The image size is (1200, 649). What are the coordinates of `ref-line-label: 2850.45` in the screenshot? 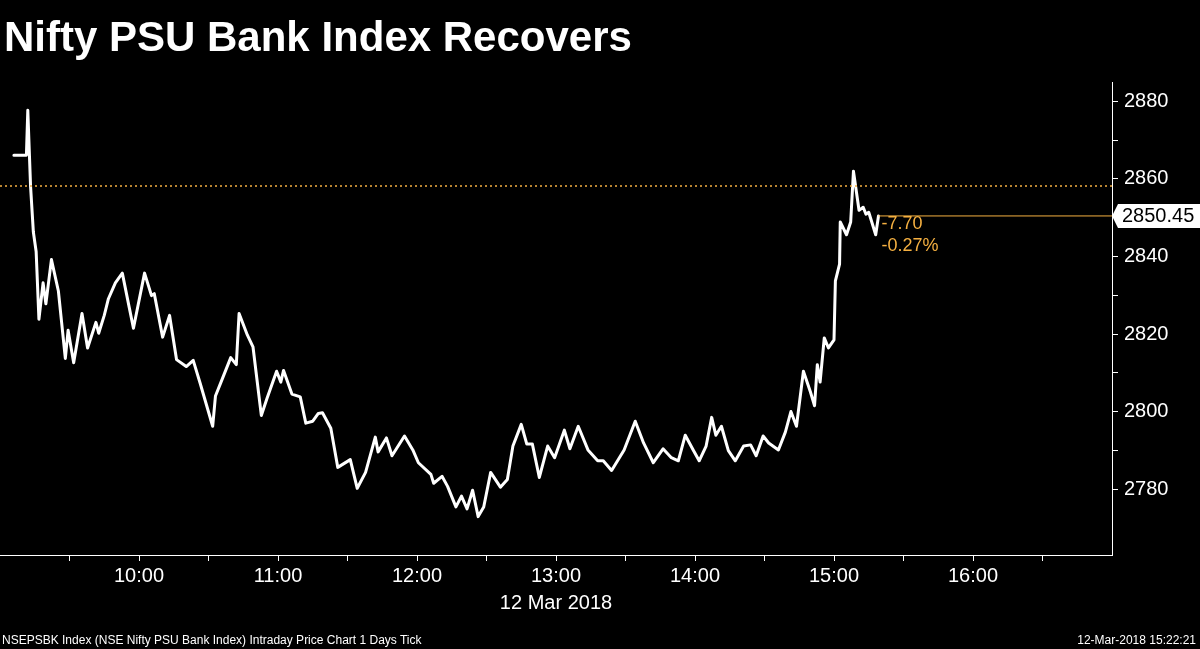 It's located at (1158, 215).